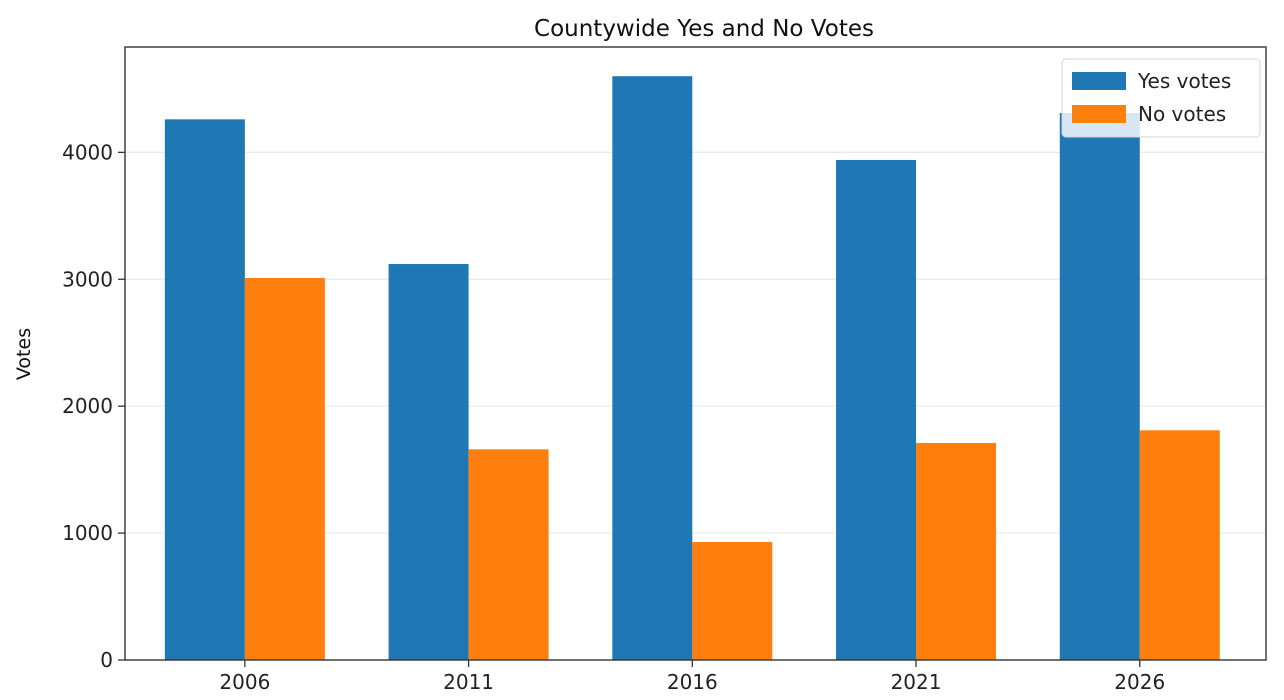  What do you see at coordinates (652, 368) in the screenshot?
I see `bar-yes-votes-2016` at bounding box center [652, 368].